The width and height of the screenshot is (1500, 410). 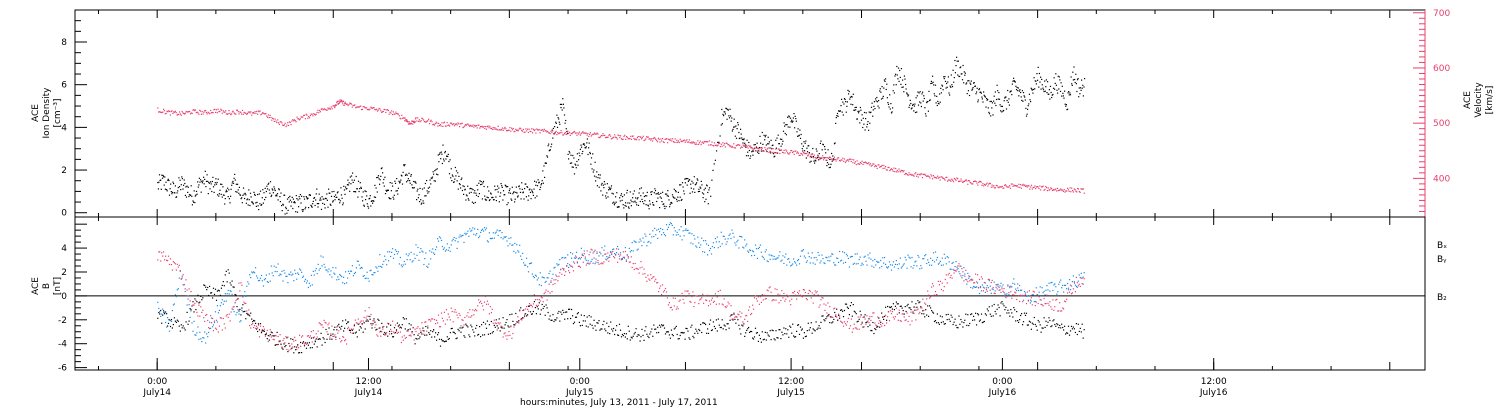 What do you see at coordinates (1441, 179) in the screenshot?
I see `velocity-tick-label: 400` at bounding box center [1441, 179].